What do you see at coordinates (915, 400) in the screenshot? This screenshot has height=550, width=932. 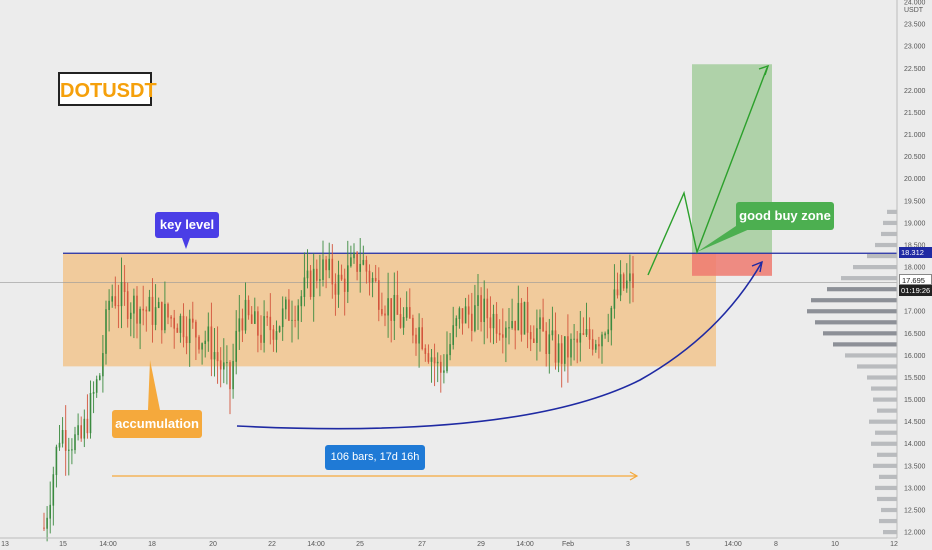 I see `price-tick-label: 15.000` at bounding box center [915, 400].